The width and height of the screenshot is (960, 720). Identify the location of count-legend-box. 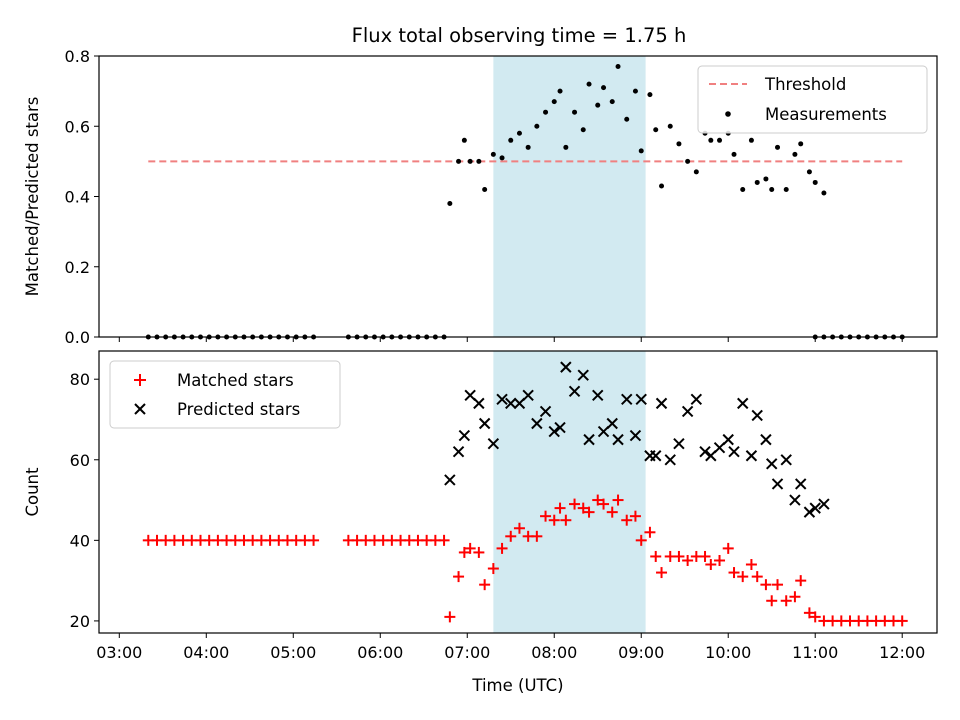
(225, 394).